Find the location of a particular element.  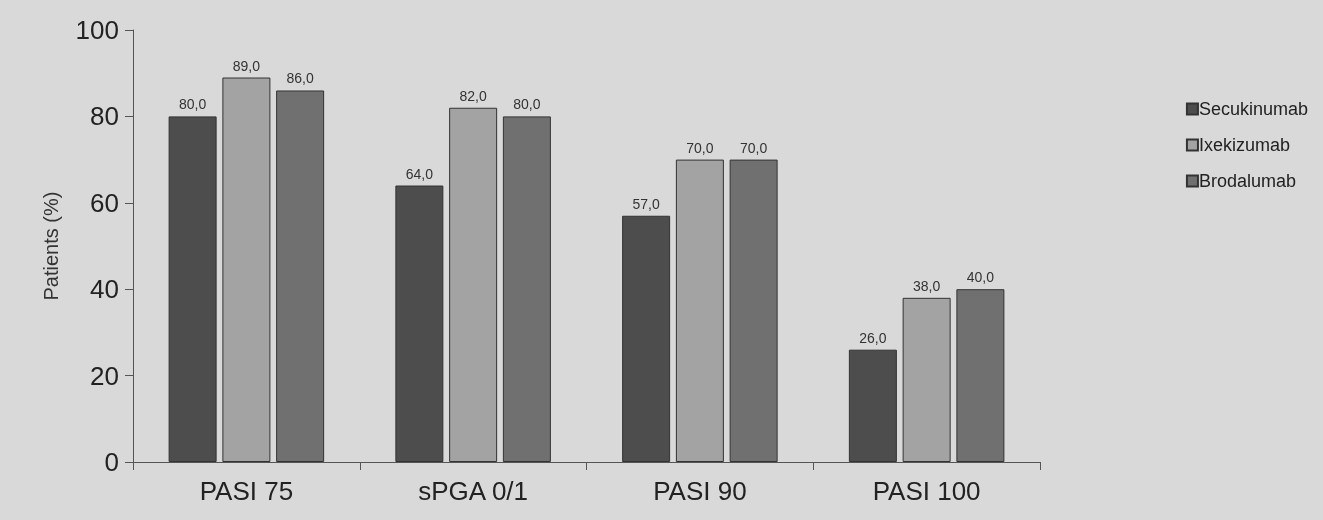

data-label: 82,0 is located at coordinates (473, 95).